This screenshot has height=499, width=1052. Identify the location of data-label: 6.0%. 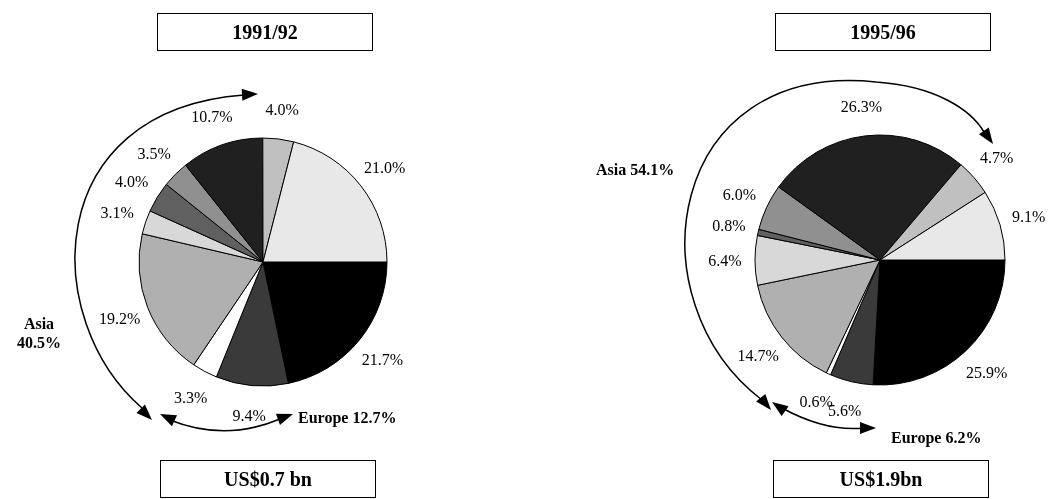
(739, 195).